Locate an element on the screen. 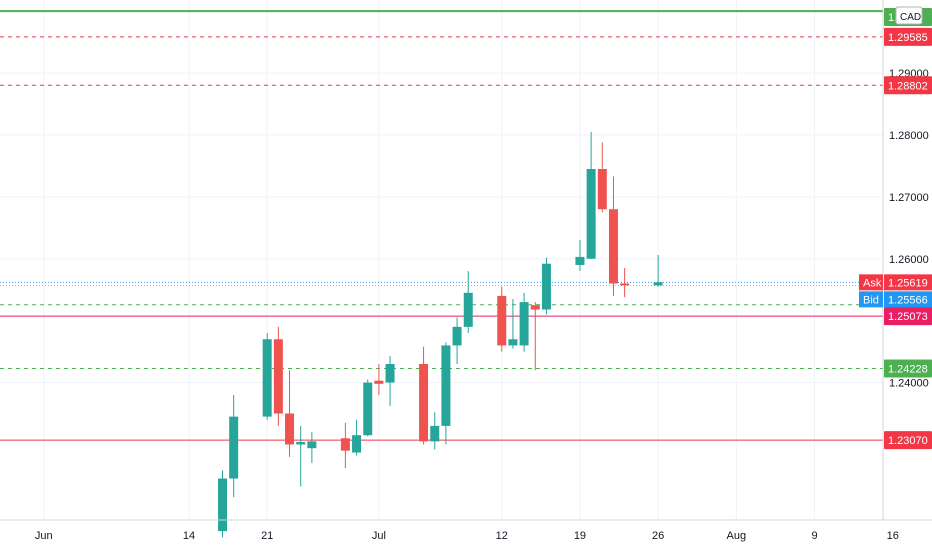 The image size is (932, 550). bid-value: 1.25566 is located at coordinates (908, 300).